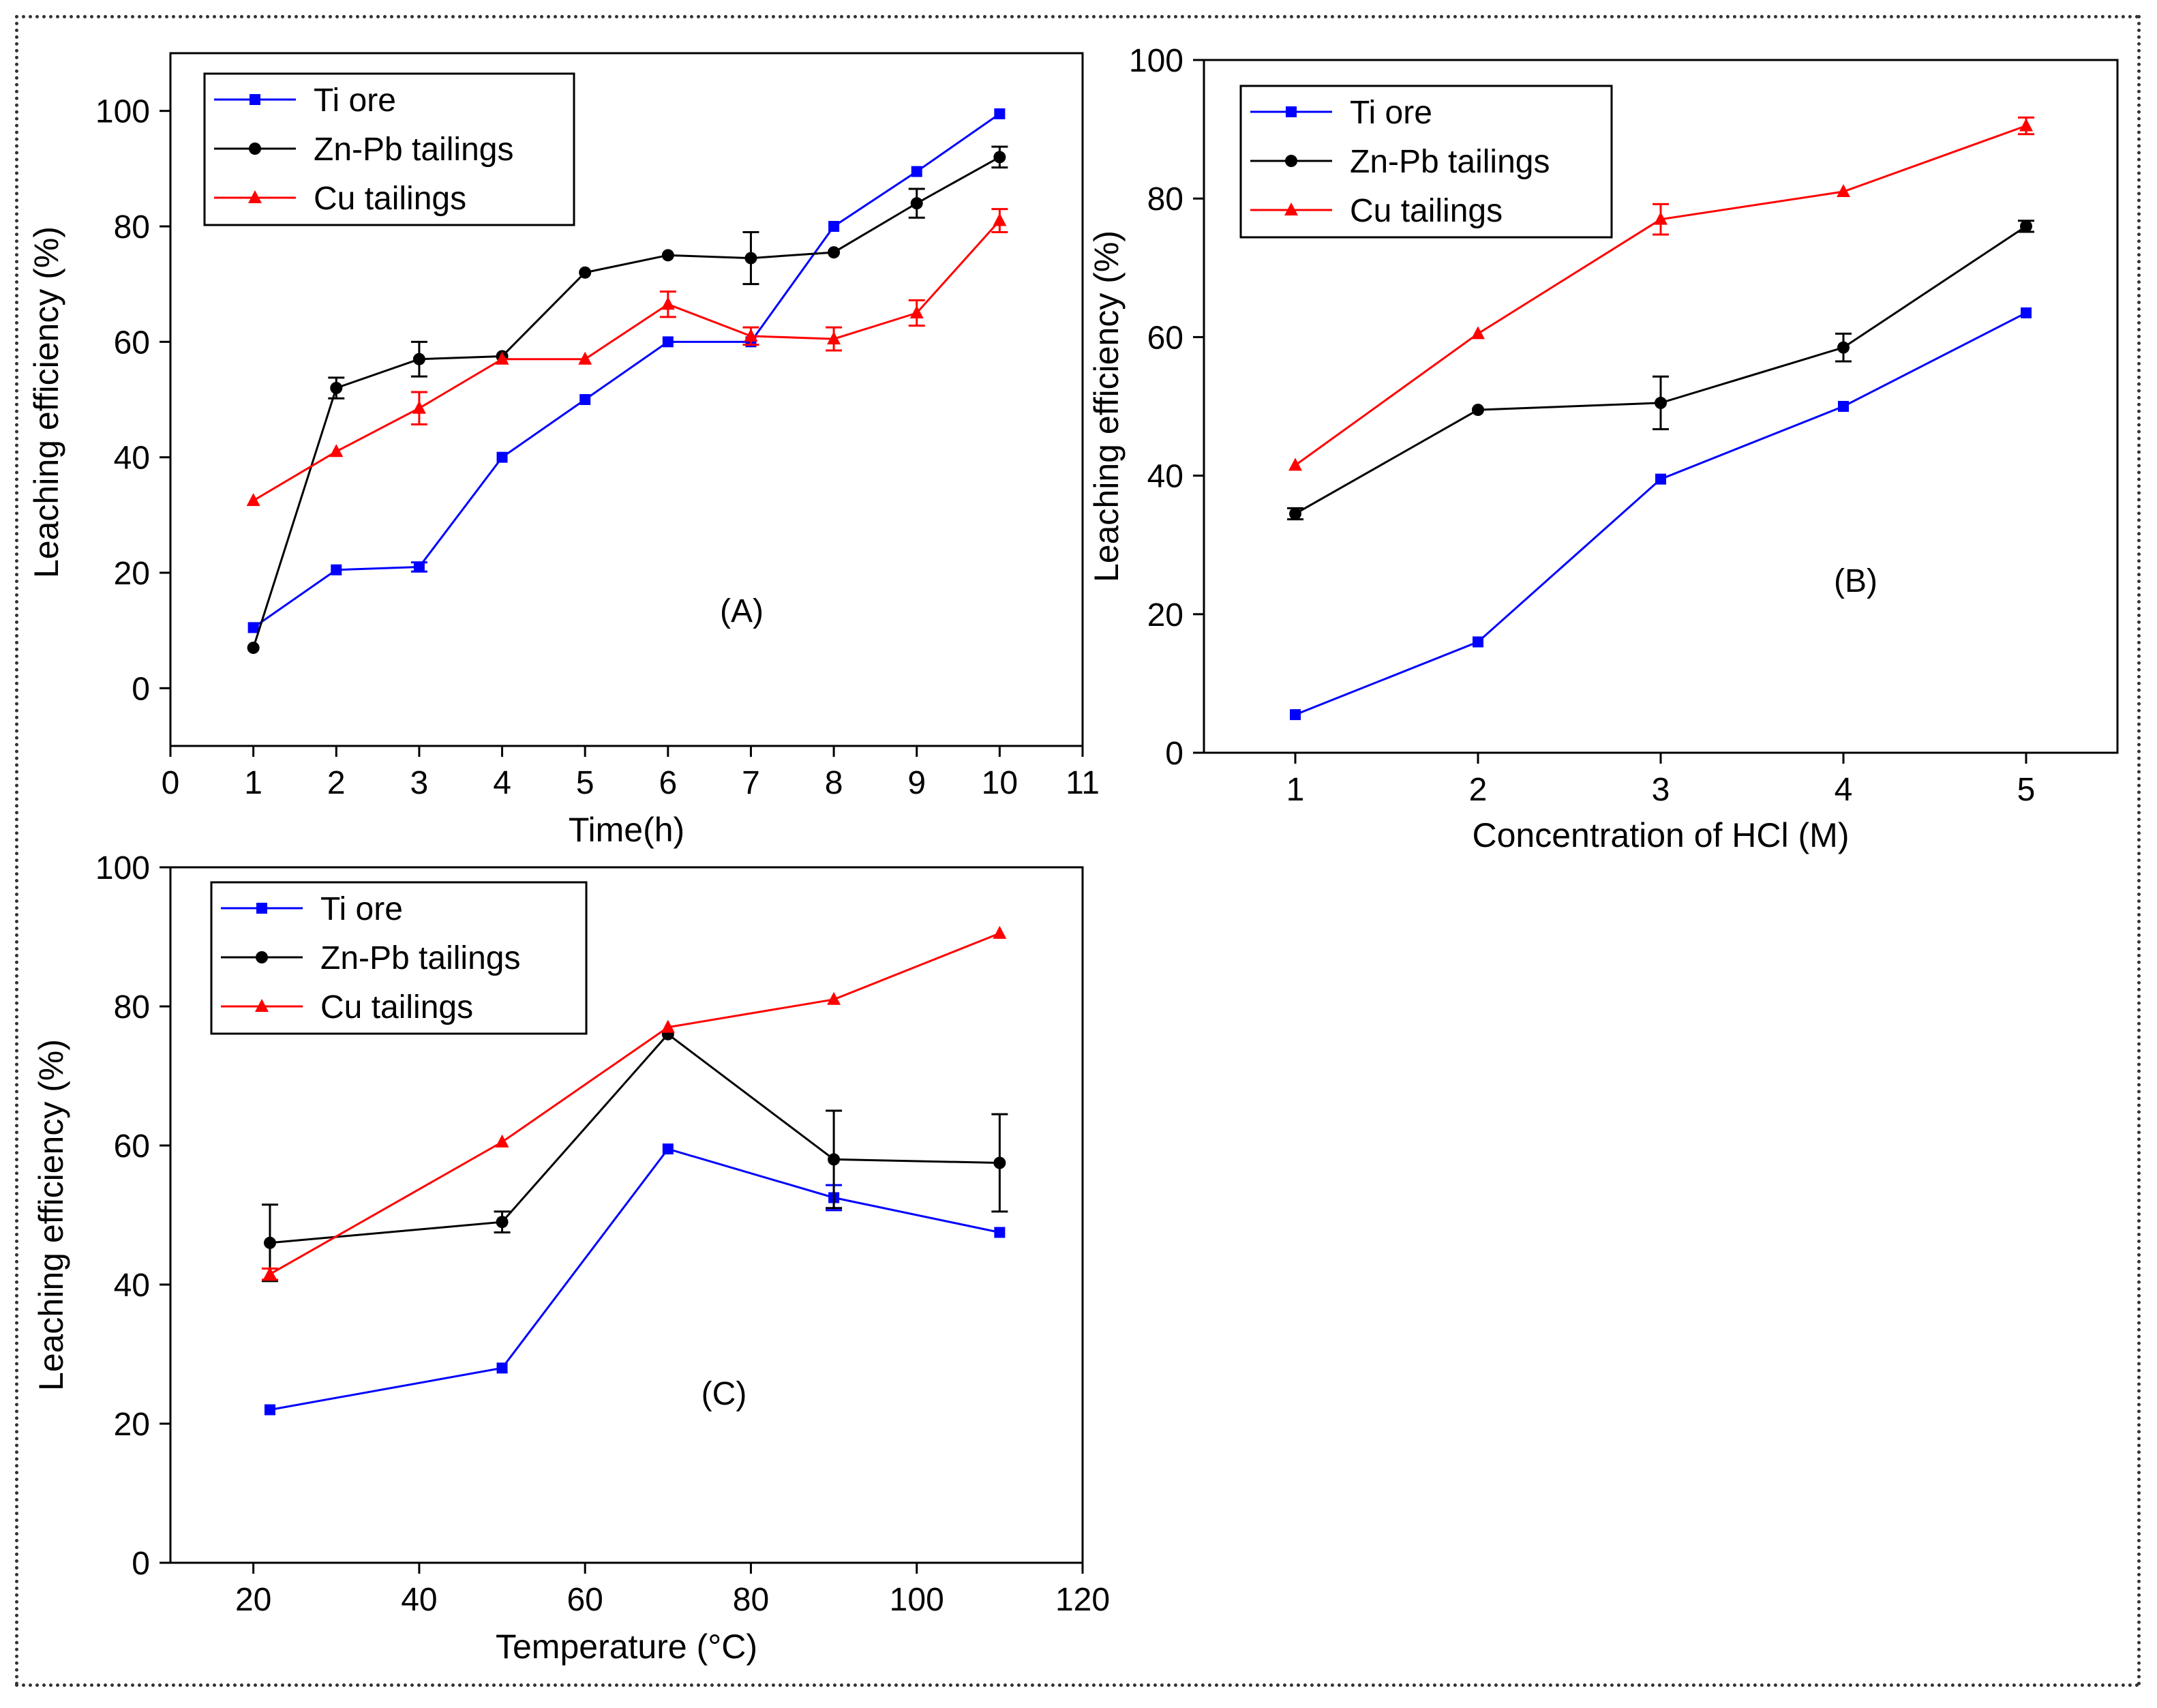 The image size is (2157, 1708). I want to click on x-tick-label: 8, so click(834, 783).